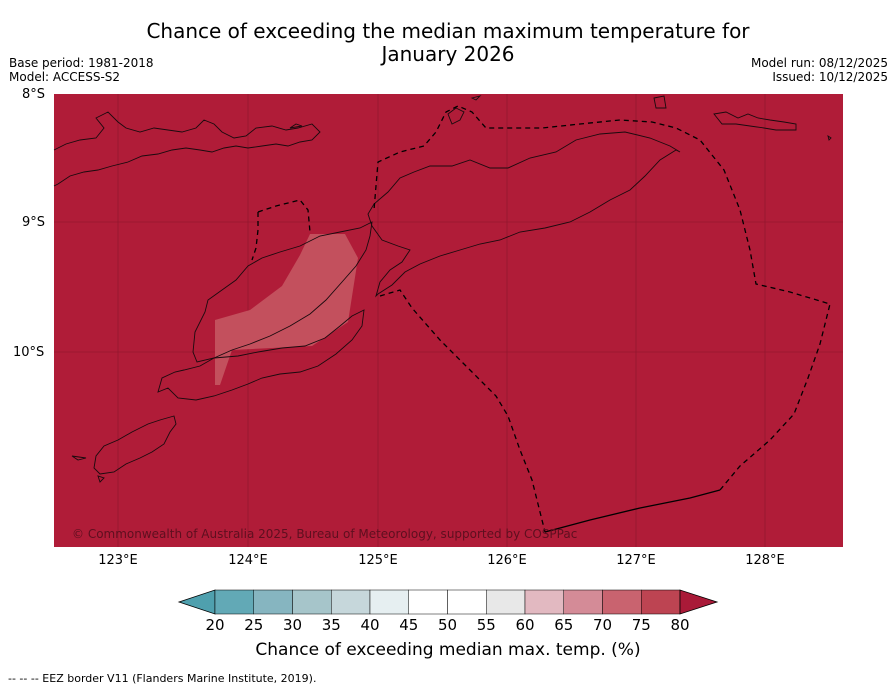 The height and width of the screenshot is (690, 896). Describe the element at coordinates (486, 625) in the screenshot. I see `colorbar-tick-label: 55` at that location.